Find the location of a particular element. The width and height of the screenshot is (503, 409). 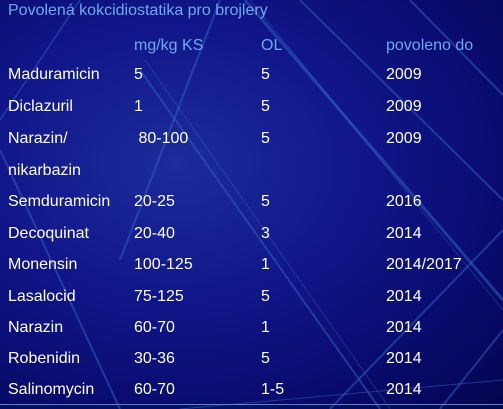

row-2-ol: 5 is located at coordinates (265, 138).